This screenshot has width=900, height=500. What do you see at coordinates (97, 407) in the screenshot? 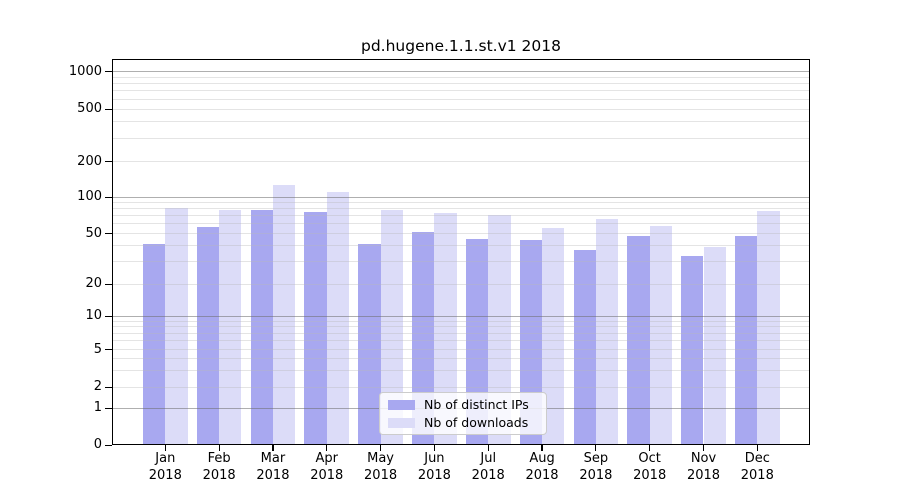
I see `y-tick-label: 1` at bounding box center [97, 407].